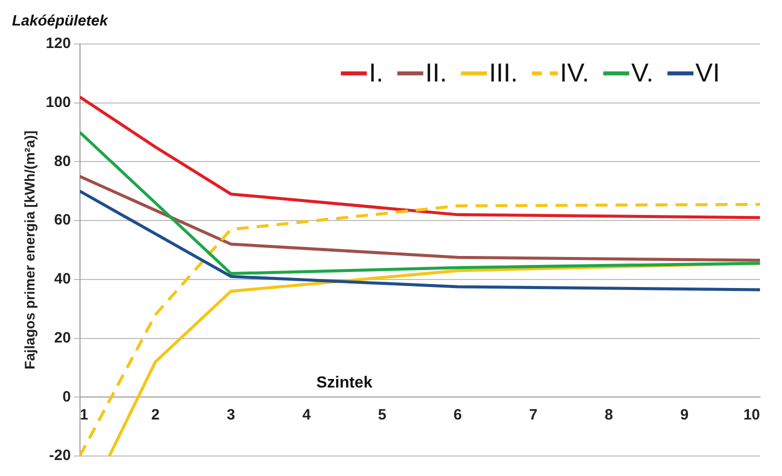  What do you see at coordinates (344, 383) in the screenshot?
I see `x-axis-title: Szintek` at bounding box center [344, 383].